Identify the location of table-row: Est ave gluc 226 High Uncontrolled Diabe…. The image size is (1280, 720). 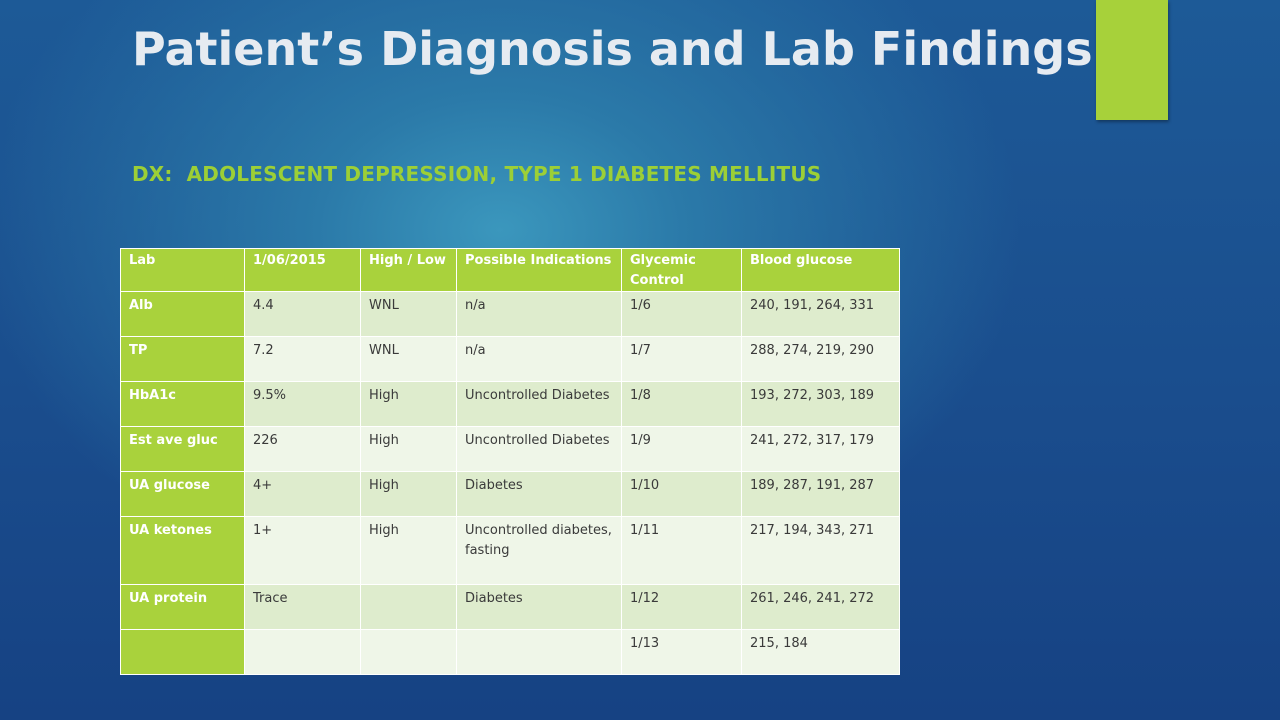
(510, 449).